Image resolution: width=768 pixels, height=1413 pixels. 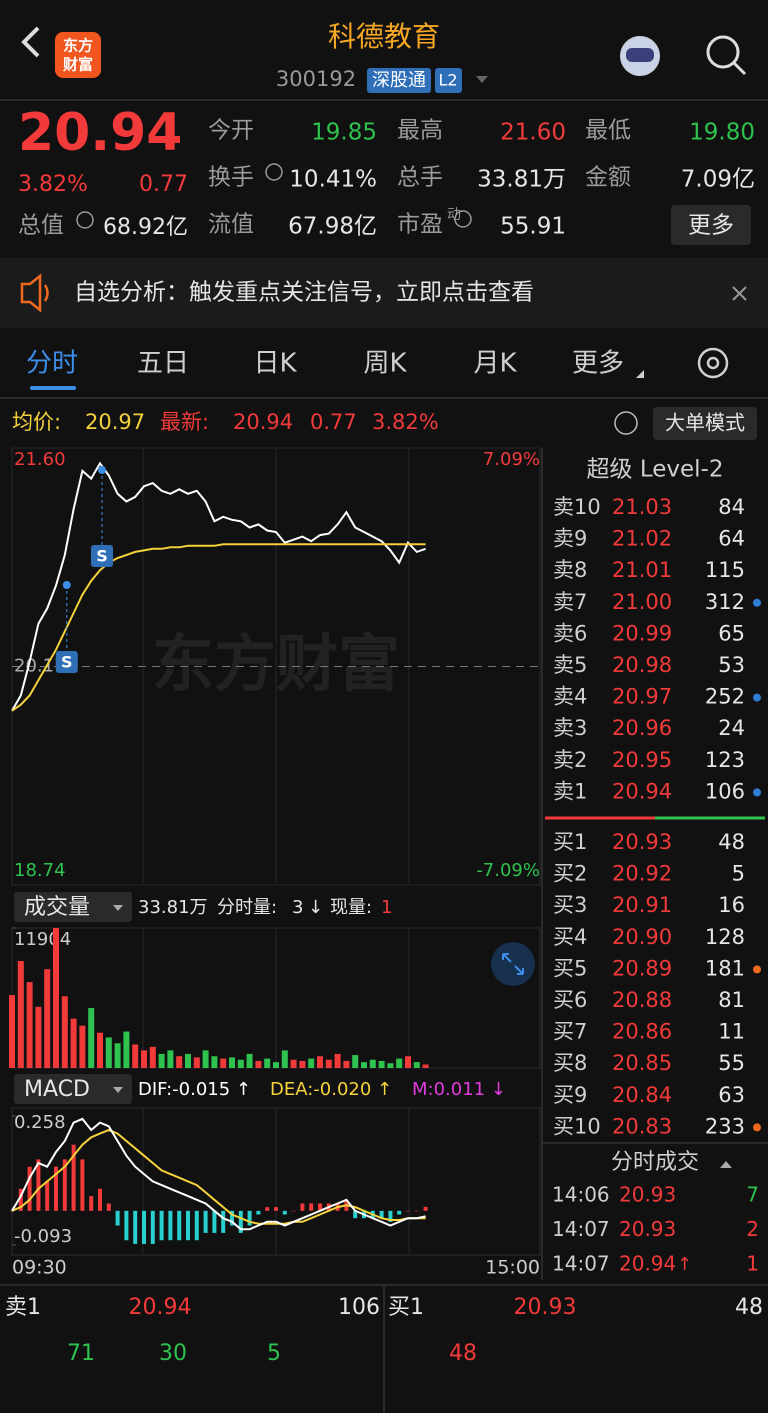 What do you see at coordinates (725, 791) in the screenshot?
I see `book-volume: 106` at bounding box center [725, 791].